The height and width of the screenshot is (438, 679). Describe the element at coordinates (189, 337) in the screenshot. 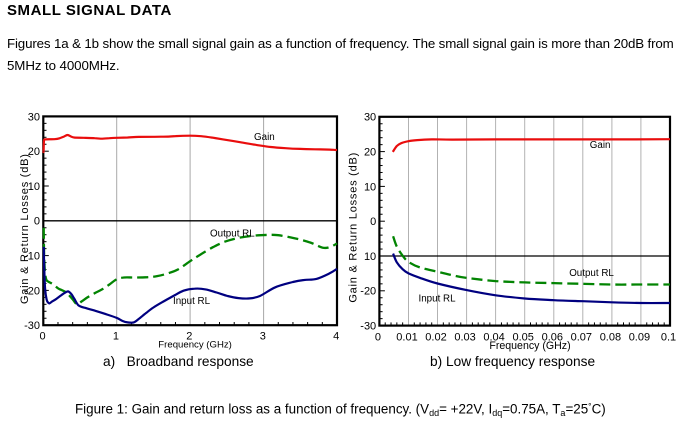

I see `svg-text: 2` at that location.